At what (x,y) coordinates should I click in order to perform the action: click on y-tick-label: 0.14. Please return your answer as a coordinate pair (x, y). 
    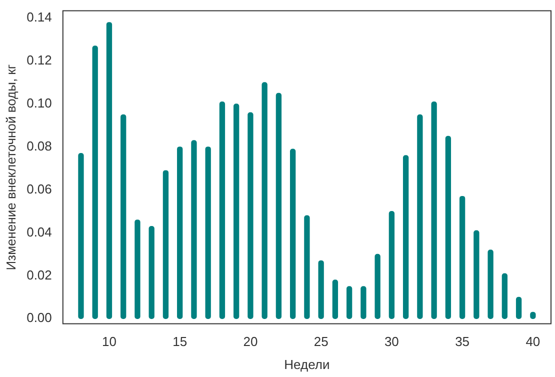
    Looking at the image, I should click on (39, 17).